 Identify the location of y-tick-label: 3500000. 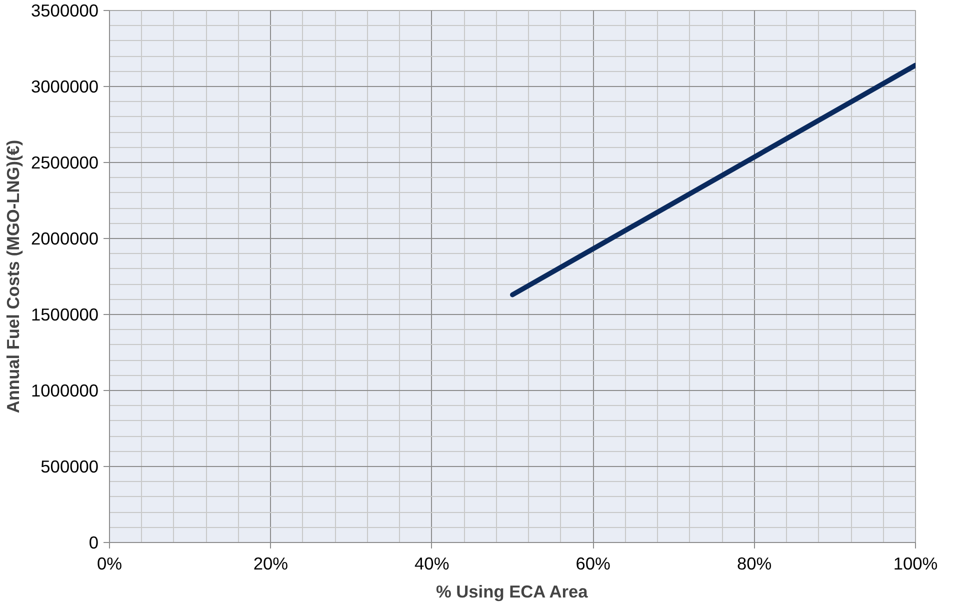
(65, 10).